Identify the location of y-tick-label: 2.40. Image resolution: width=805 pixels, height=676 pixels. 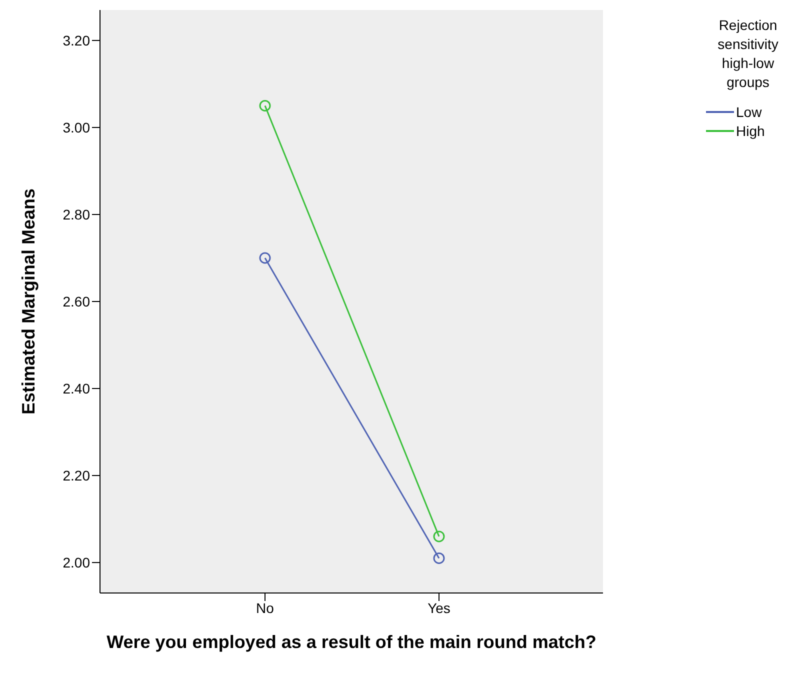
(76, 388).